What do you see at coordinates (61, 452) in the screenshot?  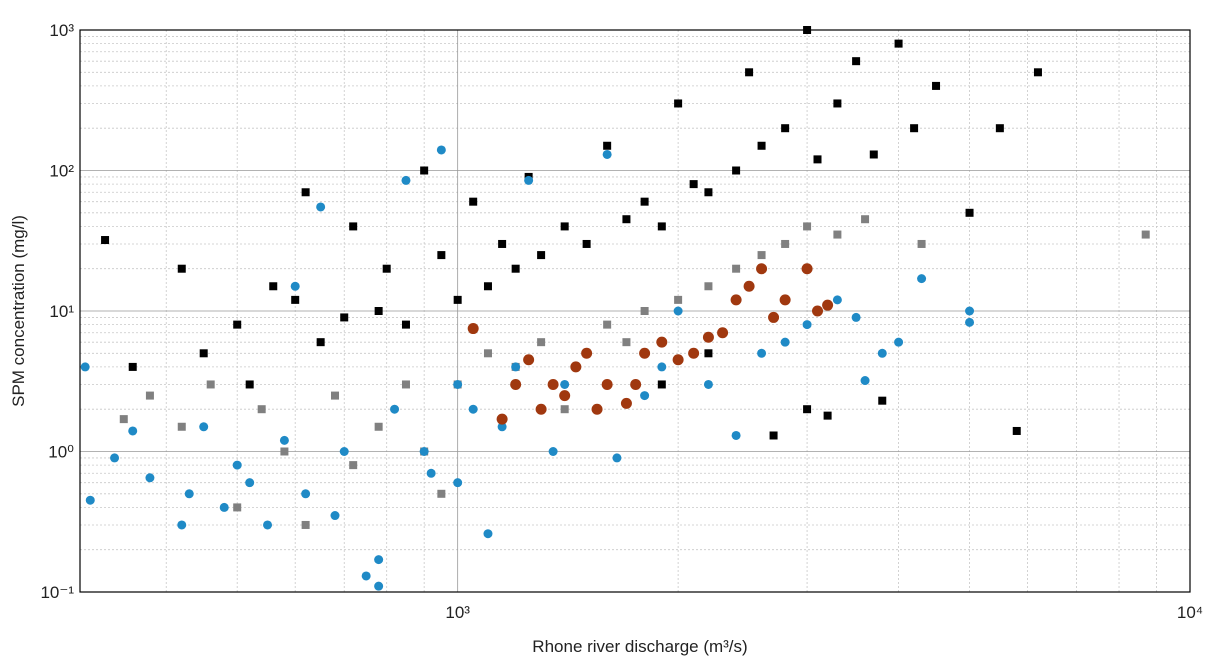 I see `y-tick-label: 10⁰` at bounding box center [61, 452].